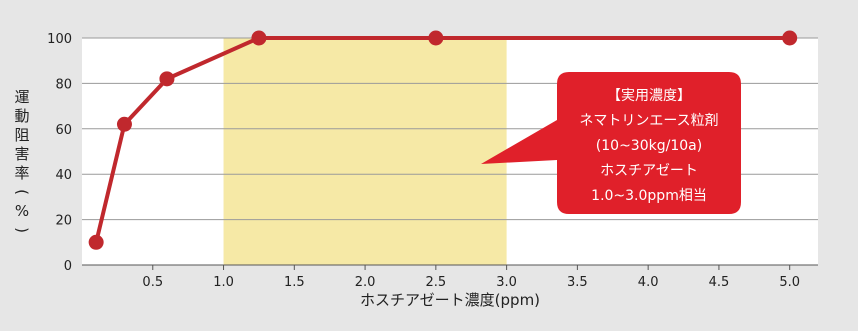 The height and width of the screenshot is (331, 858). What do you see at coordinates (649, 96) in the screenshot?
I see `annotation-line: 【実用濃度】` at bounding box center [649, 96].